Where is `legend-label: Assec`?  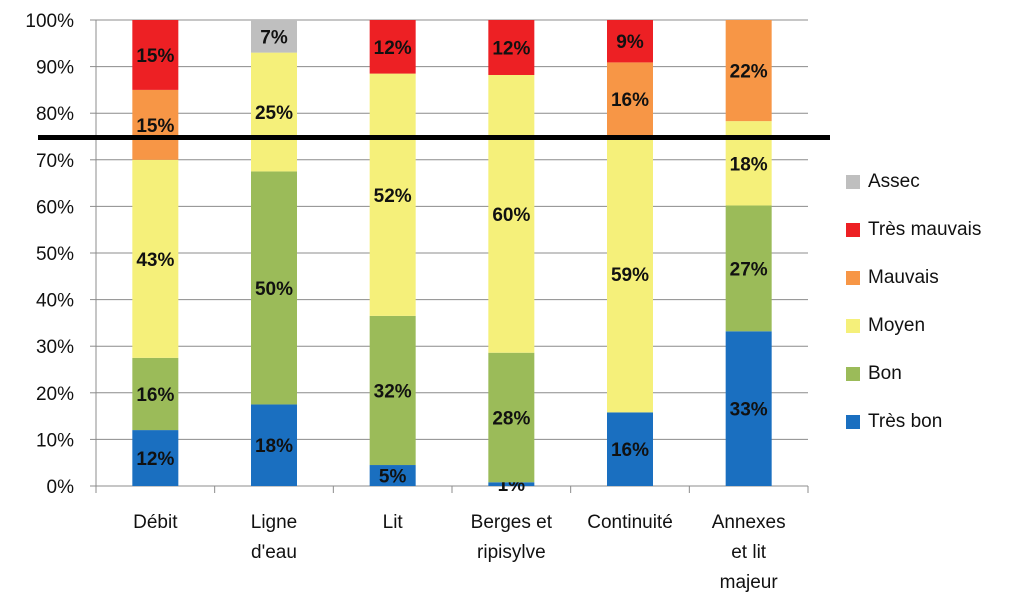 legend-label: Assec is located at coordinates (894, 181).